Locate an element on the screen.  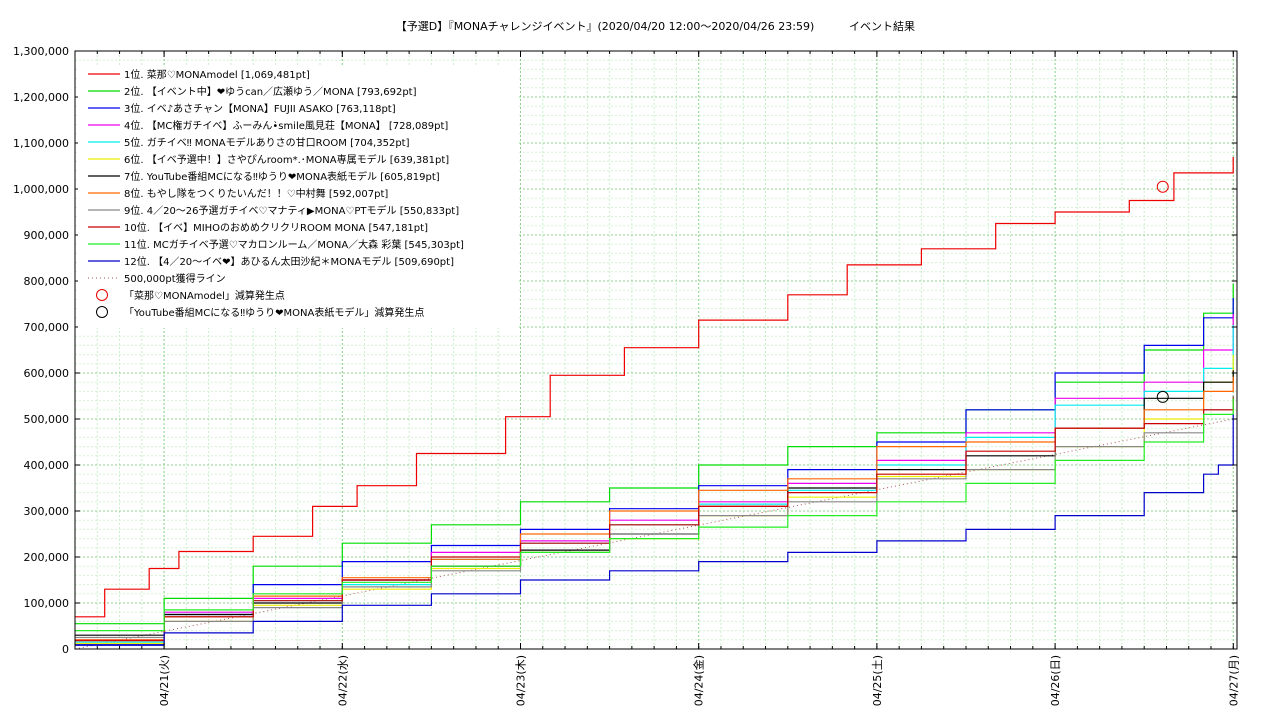
y-tick-label: 1,100,000 is located at coordinates (41, 143).